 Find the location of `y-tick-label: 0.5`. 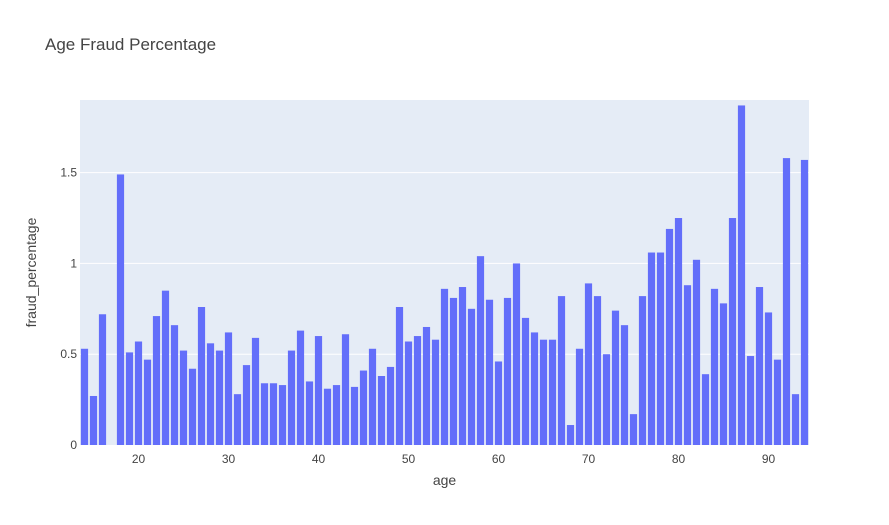

y-tick-label: 0.5 is located at coordinates (68, 354).